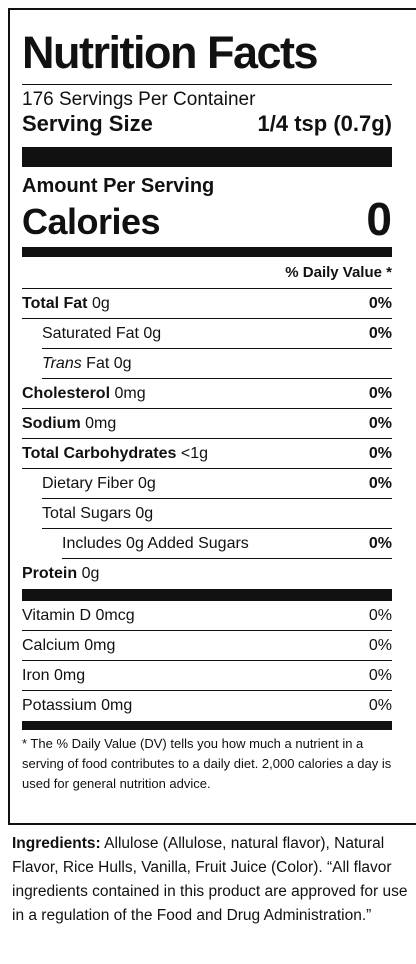  I want to click on nutrient-row-total-fat: Total Fat 0g 0%, so click(207, 304).